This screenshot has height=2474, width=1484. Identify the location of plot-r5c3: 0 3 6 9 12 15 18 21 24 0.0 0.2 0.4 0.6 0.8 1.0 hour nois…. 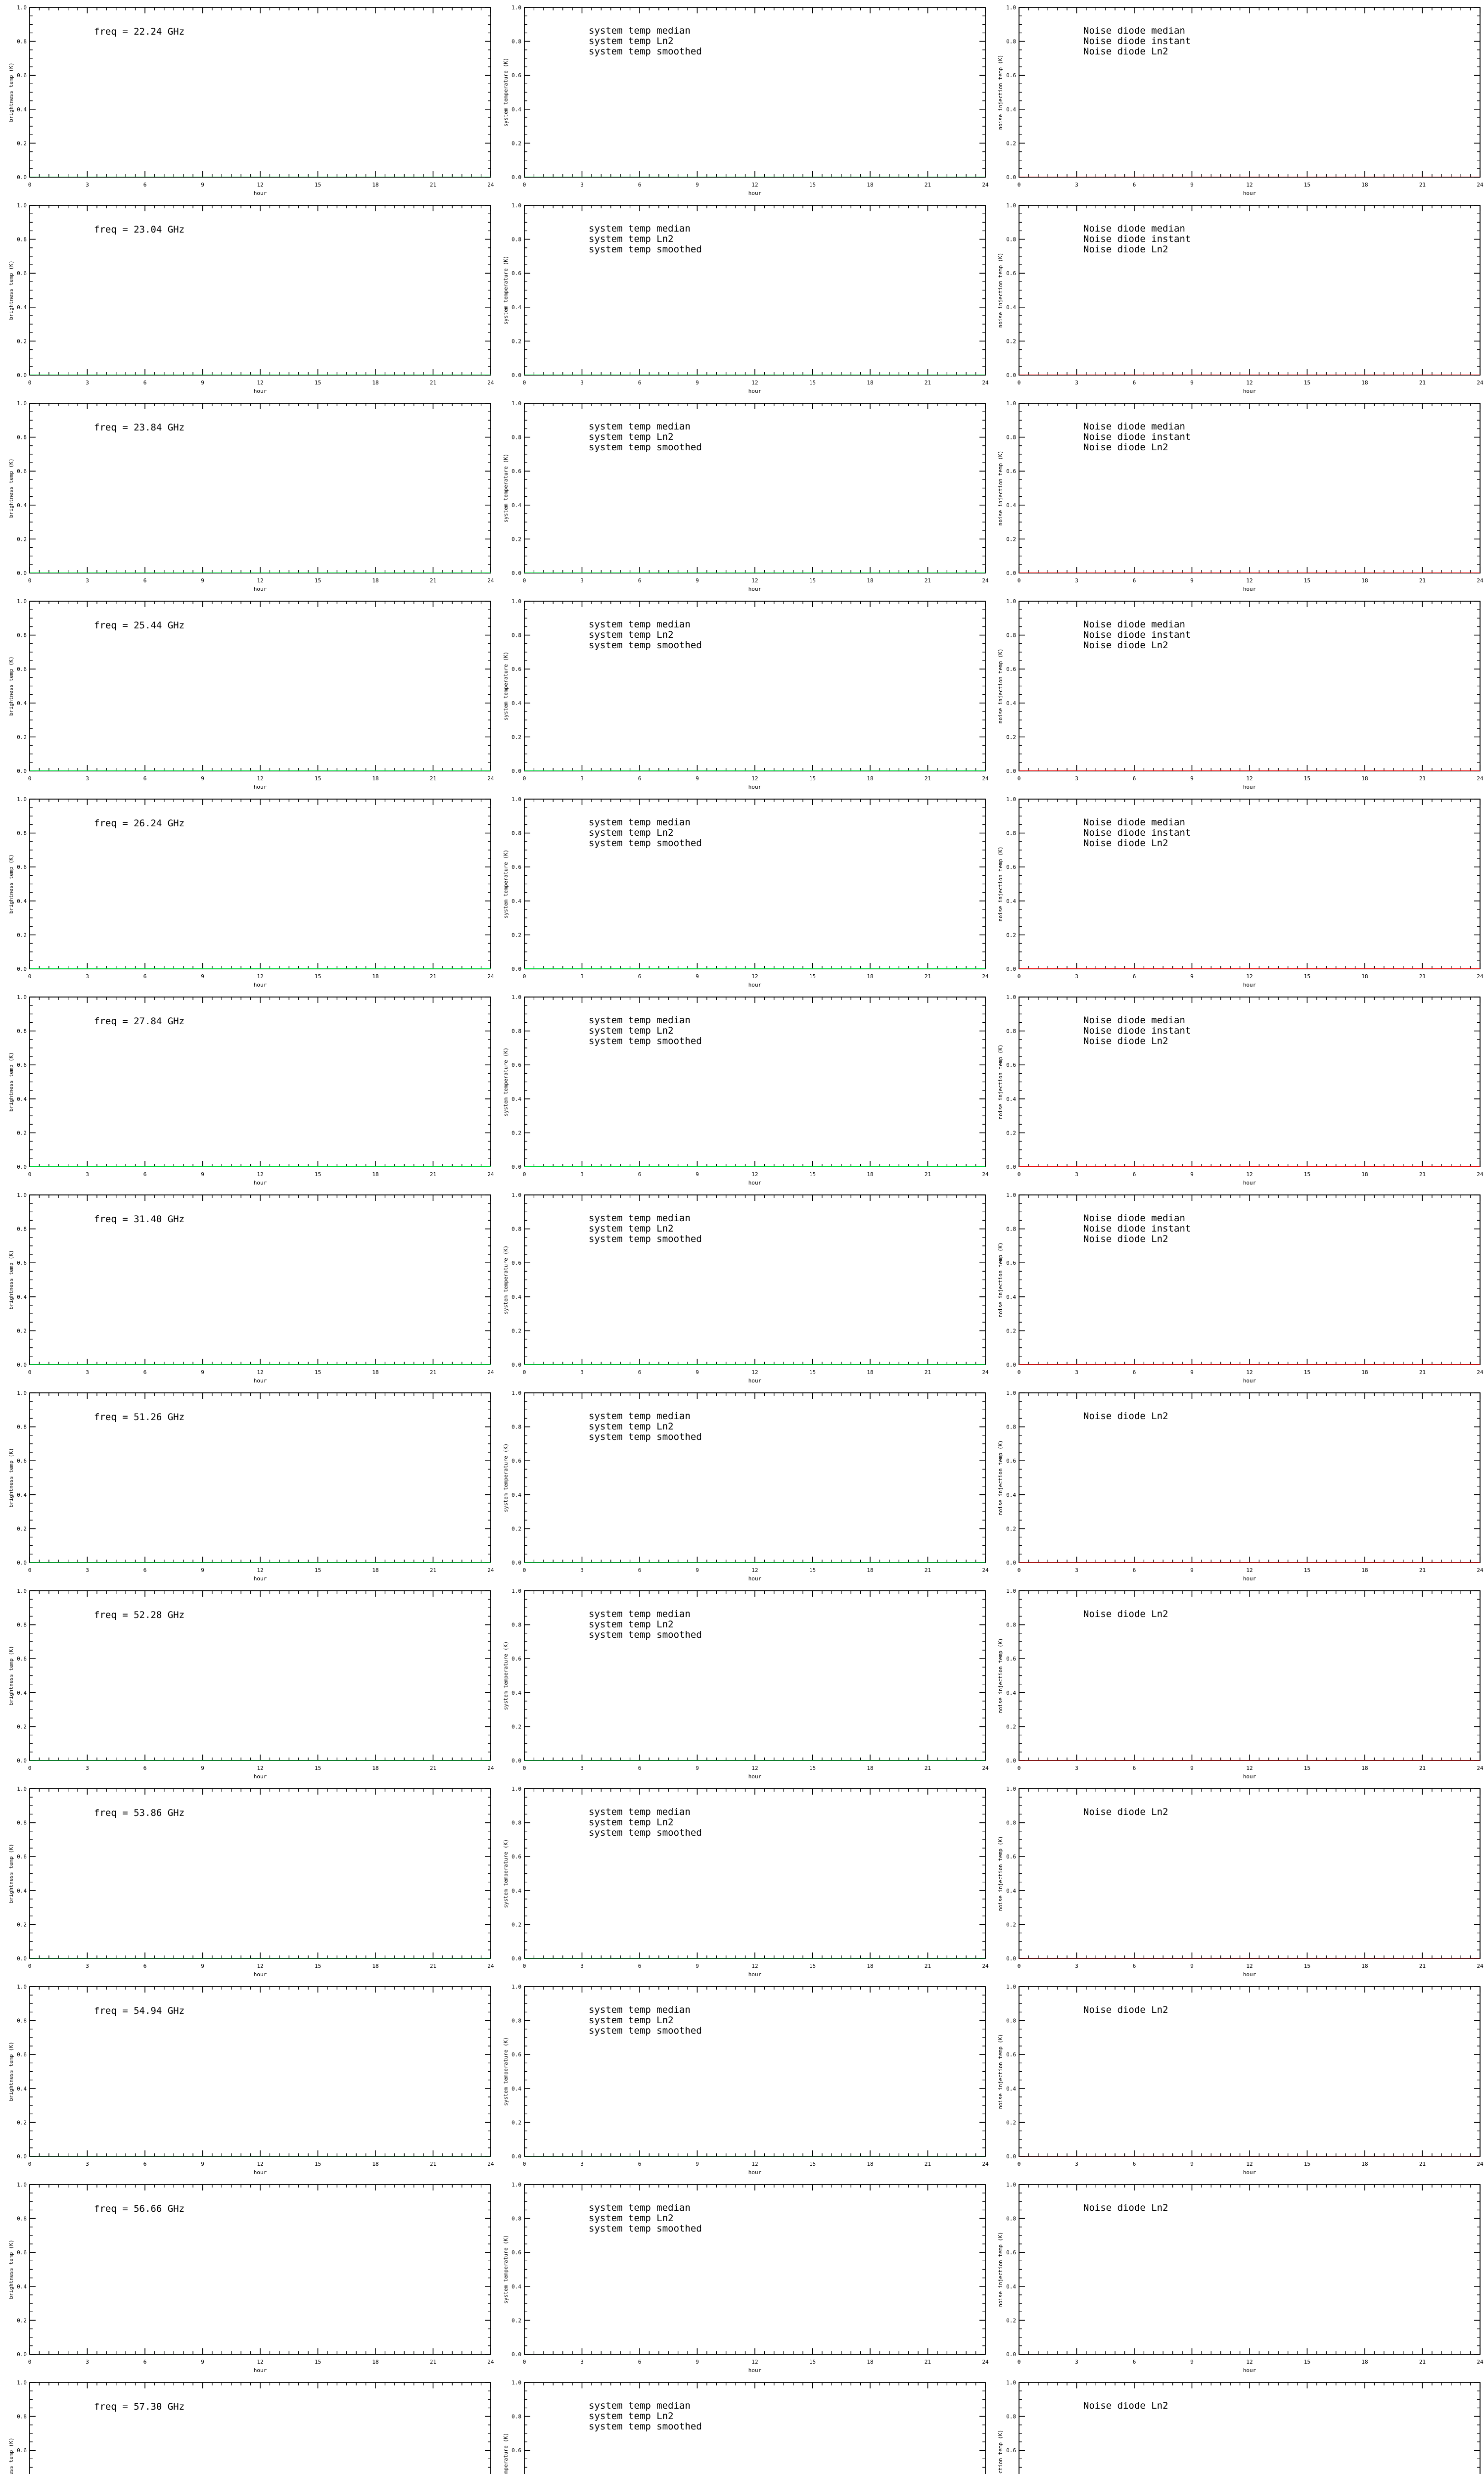
(1241, 892).